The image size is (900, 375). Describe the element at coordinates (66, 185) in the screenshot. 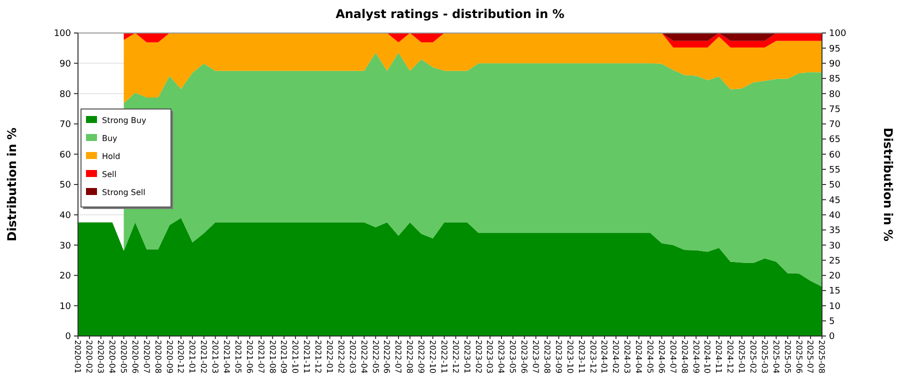

I see `y-tick-label: 50` at that location.